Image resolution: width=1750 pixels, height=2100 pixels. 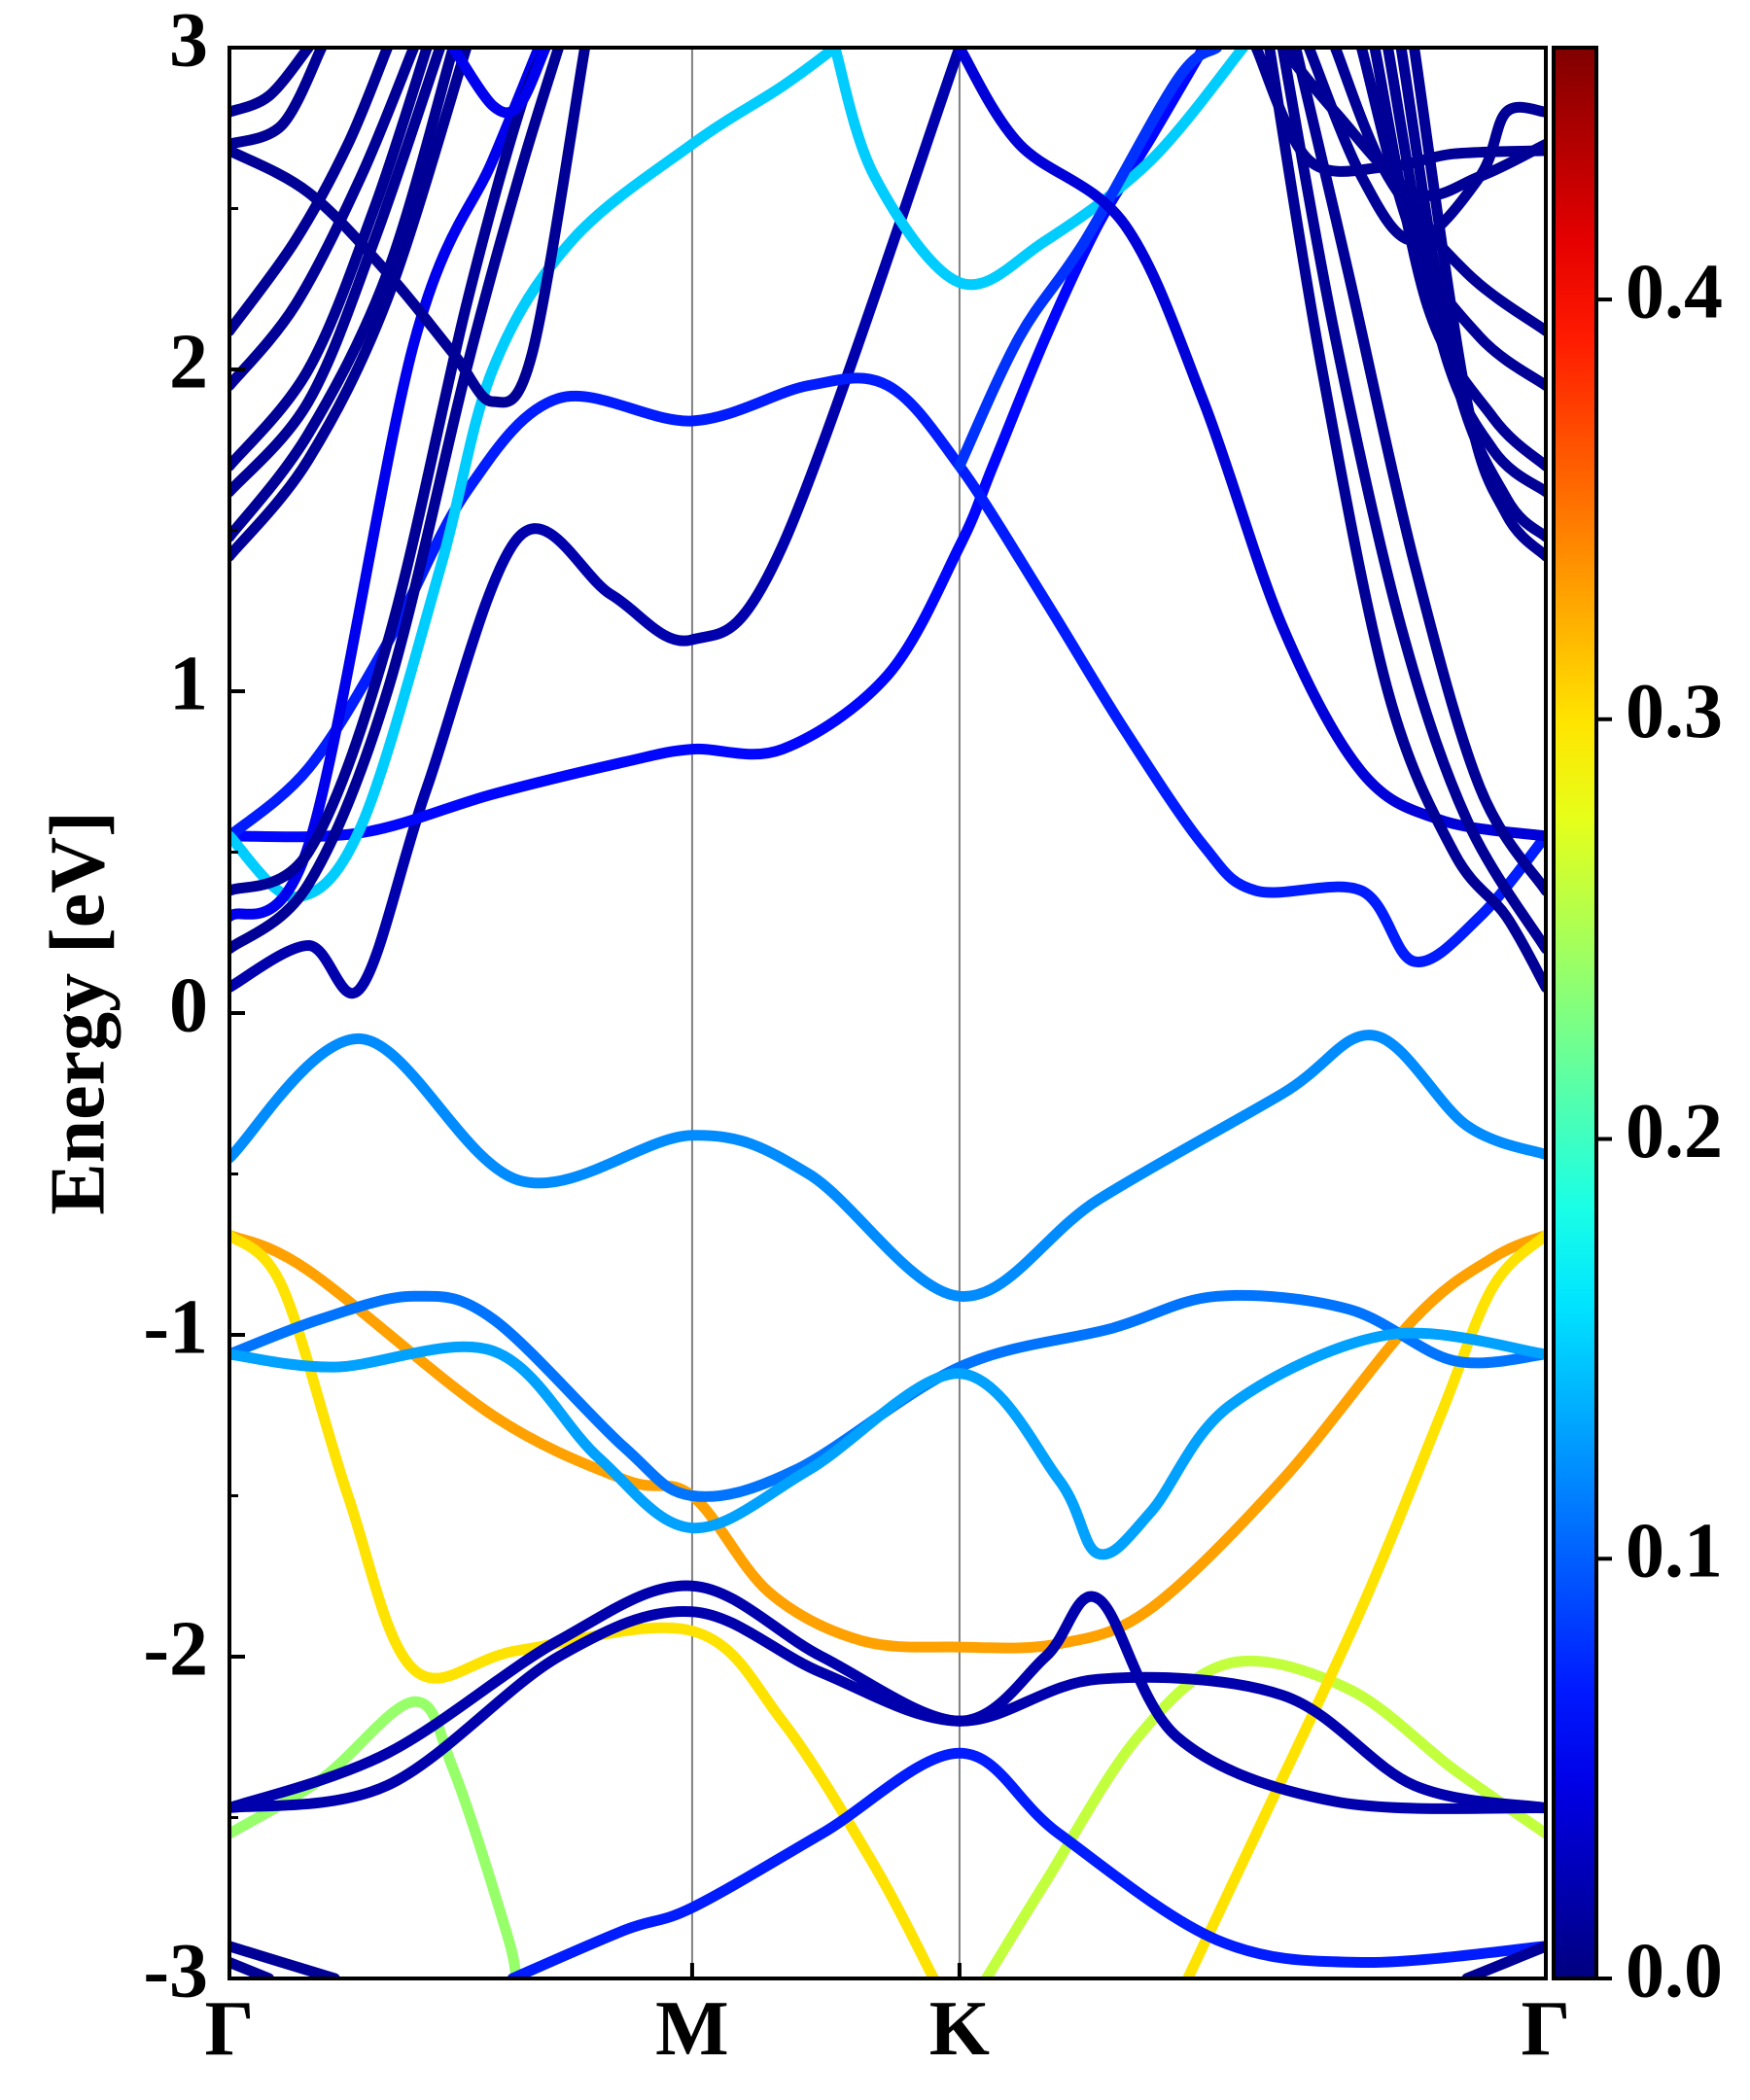 I want to click on kpoint-label: M, so click(x=692, y=2029).